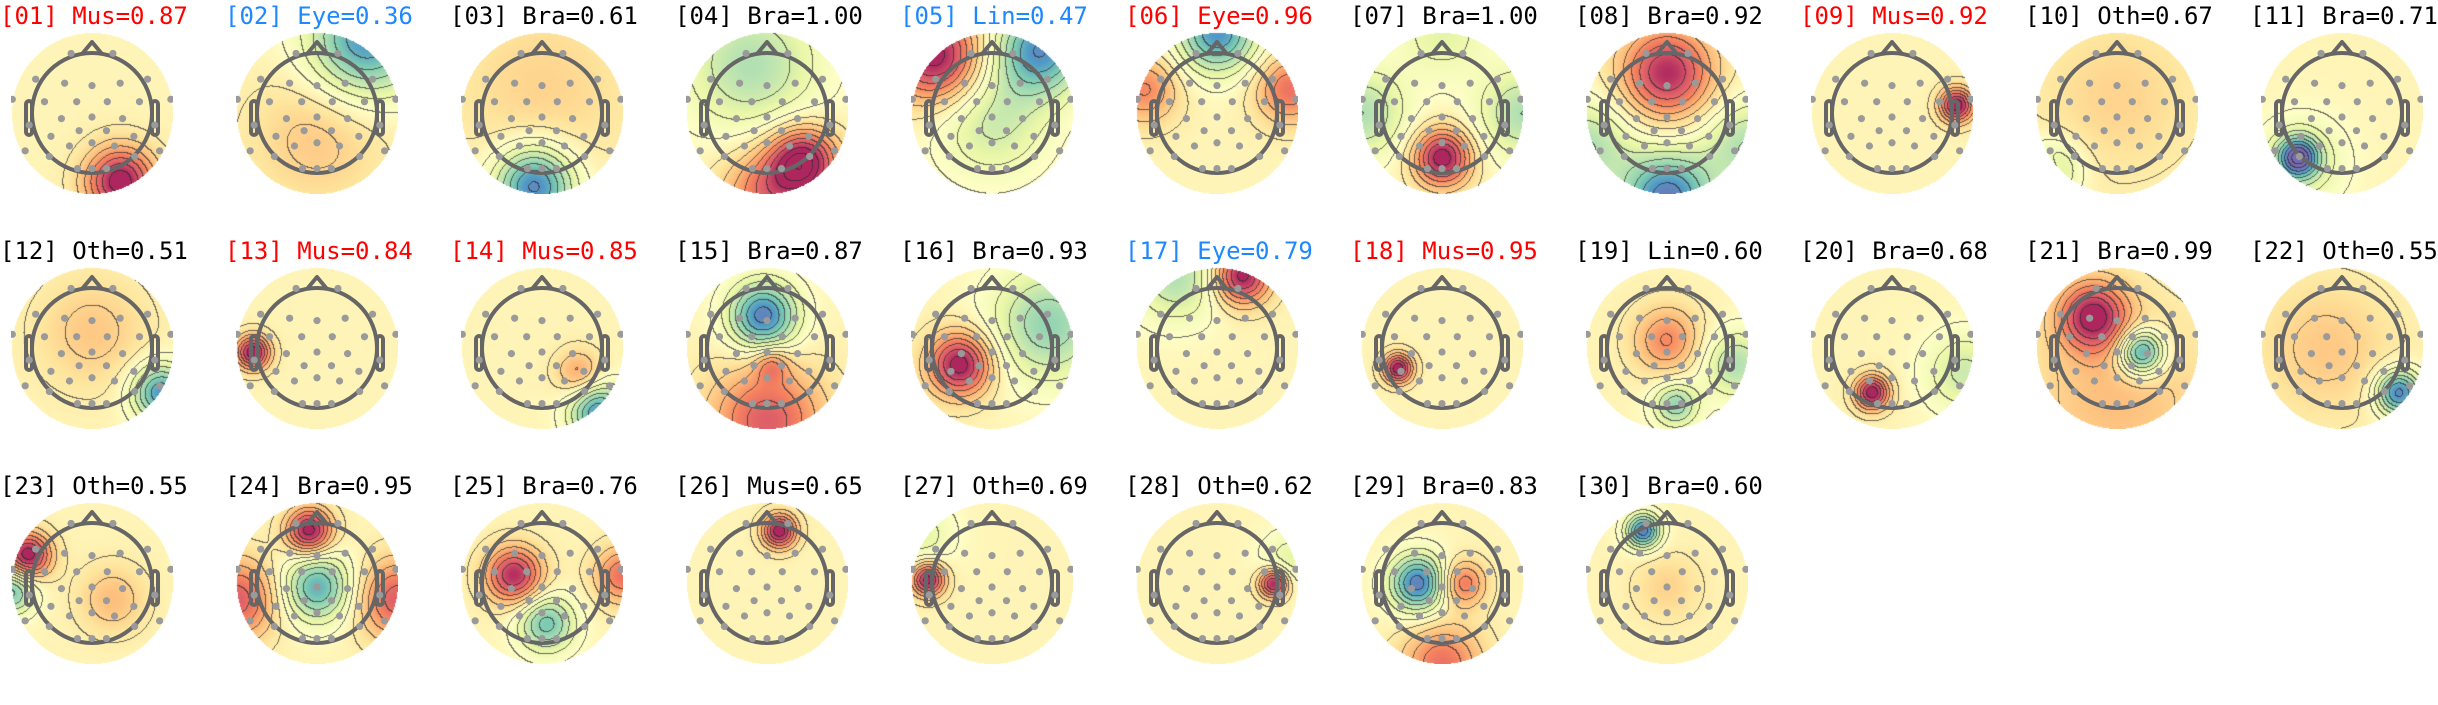 The width and height of the screenshot is (2438, 705). Describe the element at coordinates (94, 486) in the screenshot. I see `component-title: [23] Oth=0.55` at that location.